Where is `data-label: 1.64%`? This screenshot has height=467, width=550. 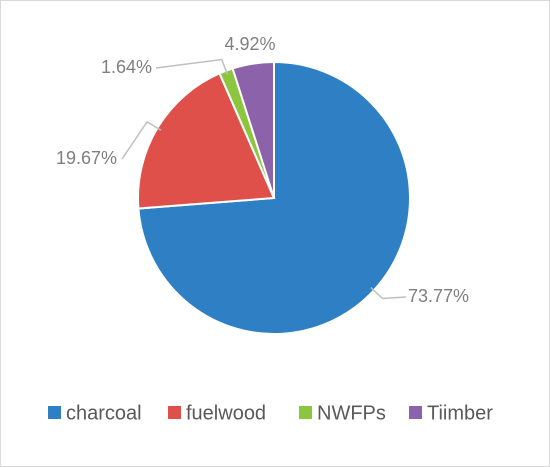
data-label: 1.64% is located at coordinates (126, 67).